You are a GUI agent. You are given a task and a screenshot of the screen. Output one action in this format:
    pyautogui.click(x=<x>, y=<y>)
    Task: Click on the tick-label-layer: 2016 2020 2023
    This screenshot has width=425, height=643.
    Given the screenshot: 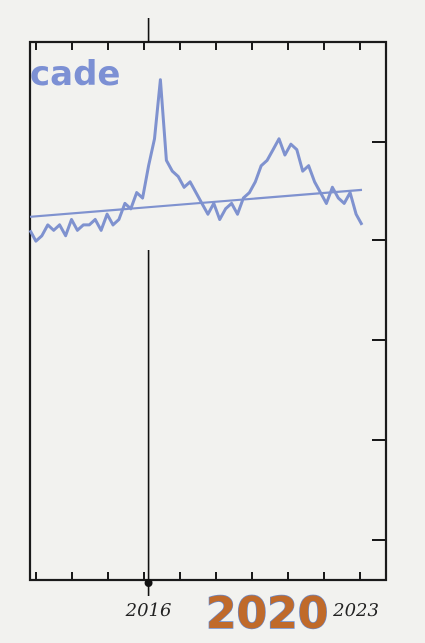 What is the action you would take?
    pyautogui.click(x=252, y=613)
    